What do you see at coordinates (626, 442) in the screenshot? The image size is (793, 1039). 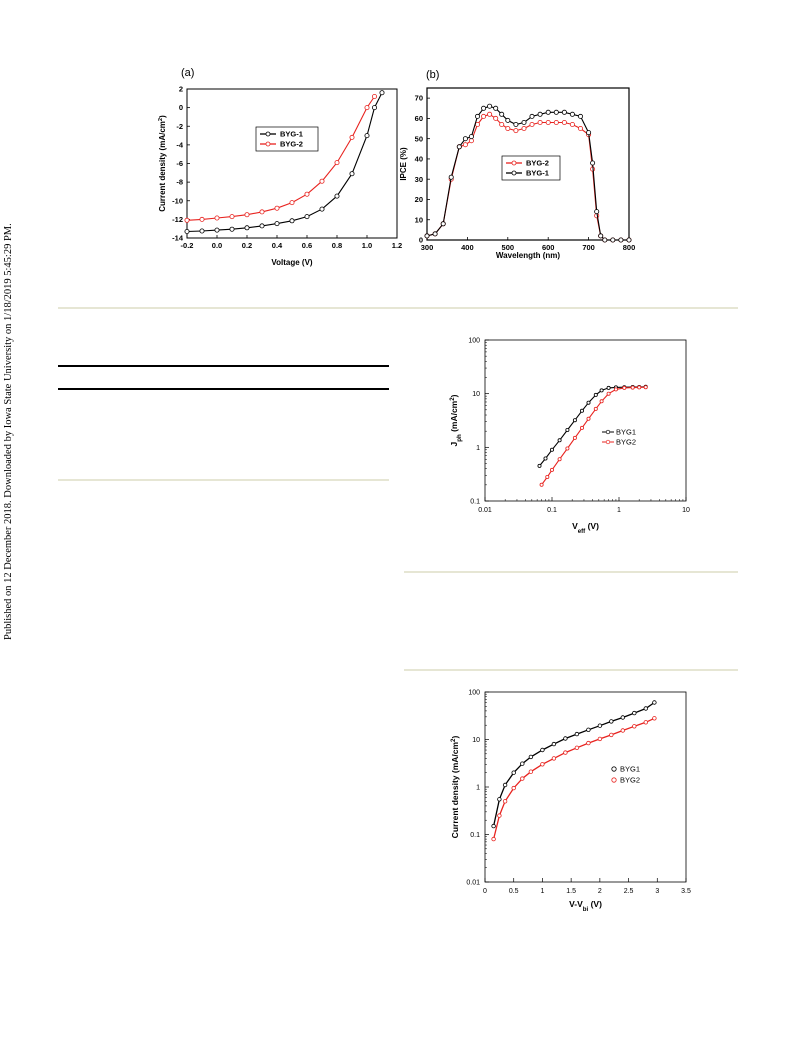 I see `legend-label-BYG2: BYG2` at bounding box center [626, 442].